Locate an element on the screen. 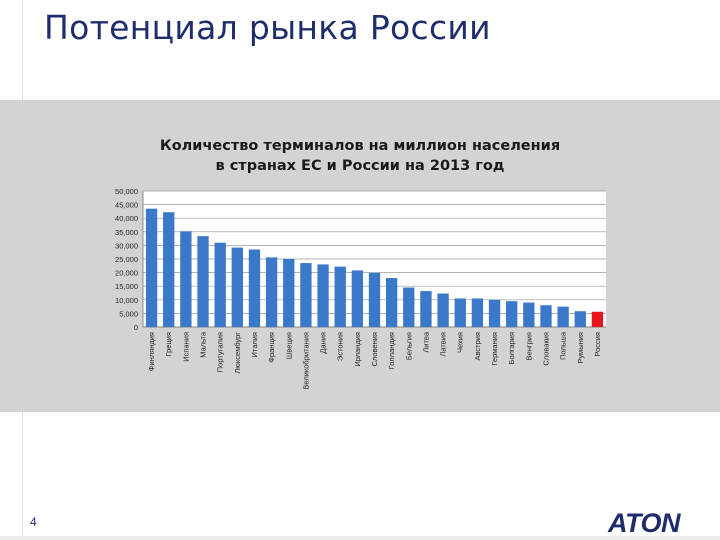  x-tick-label: Мальта is located at coordinates (203, 344).